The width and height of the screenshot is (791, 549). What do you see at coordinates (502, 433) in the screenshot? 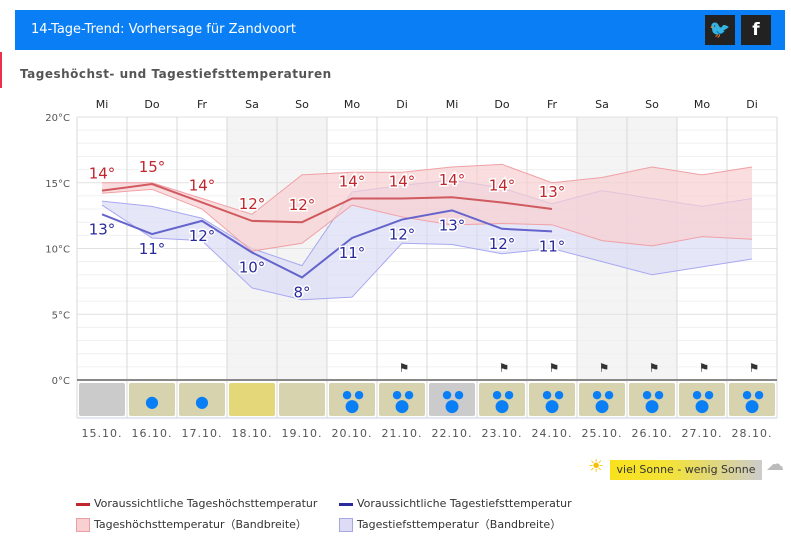
I see `date-label: 23.10.` at bounding box center [502, 433].